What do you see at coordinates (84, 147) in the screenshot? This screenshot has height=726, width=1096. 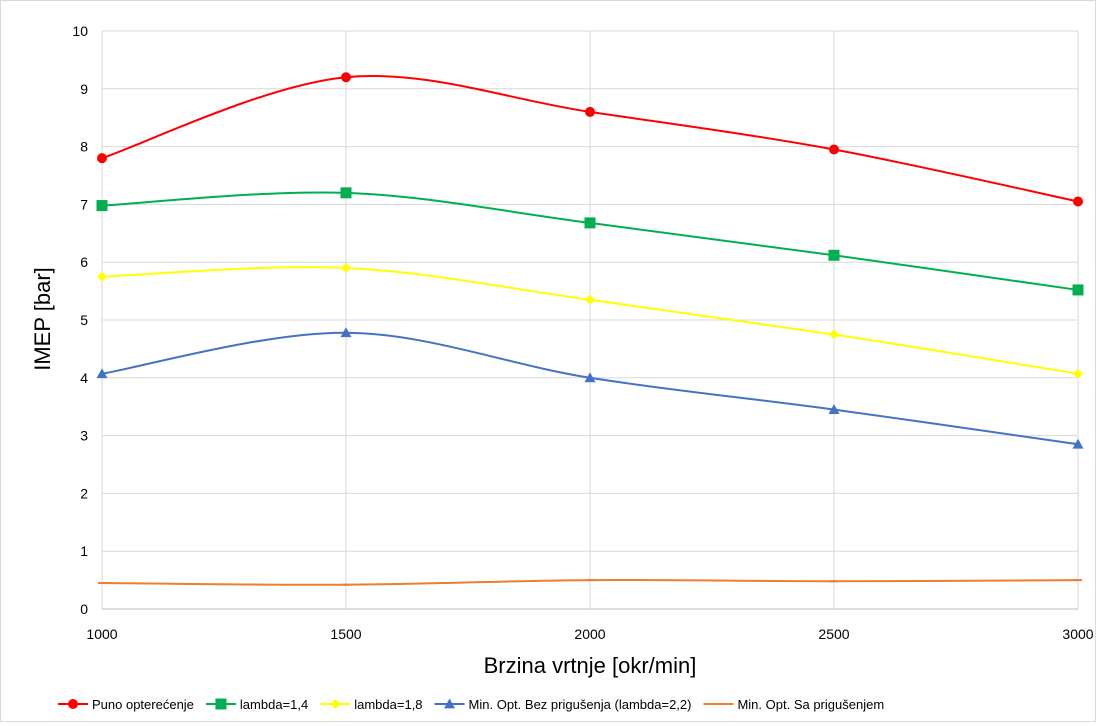 I see `y-tick-label: 8` at bounding box center [84, 147].